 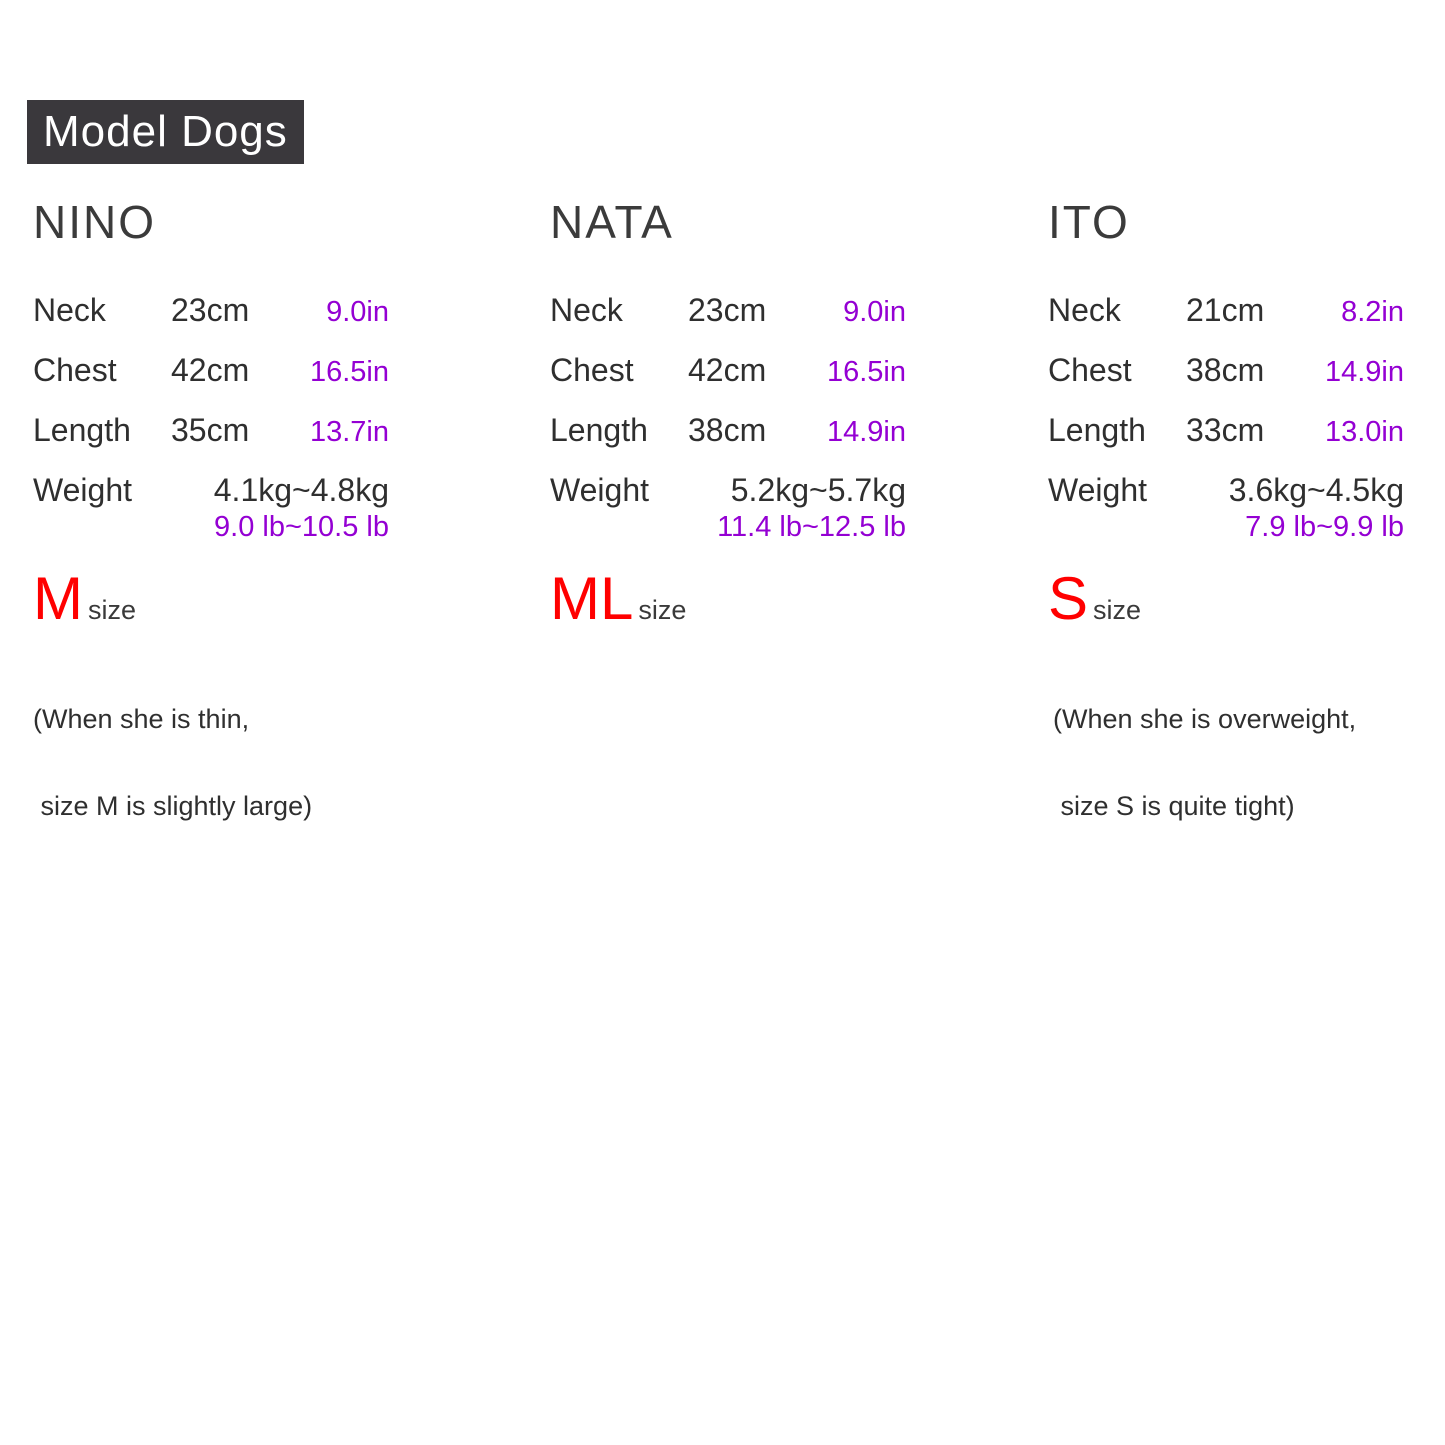 I want to click on measurement-cm: 35cm, so click(x=210, y=430).